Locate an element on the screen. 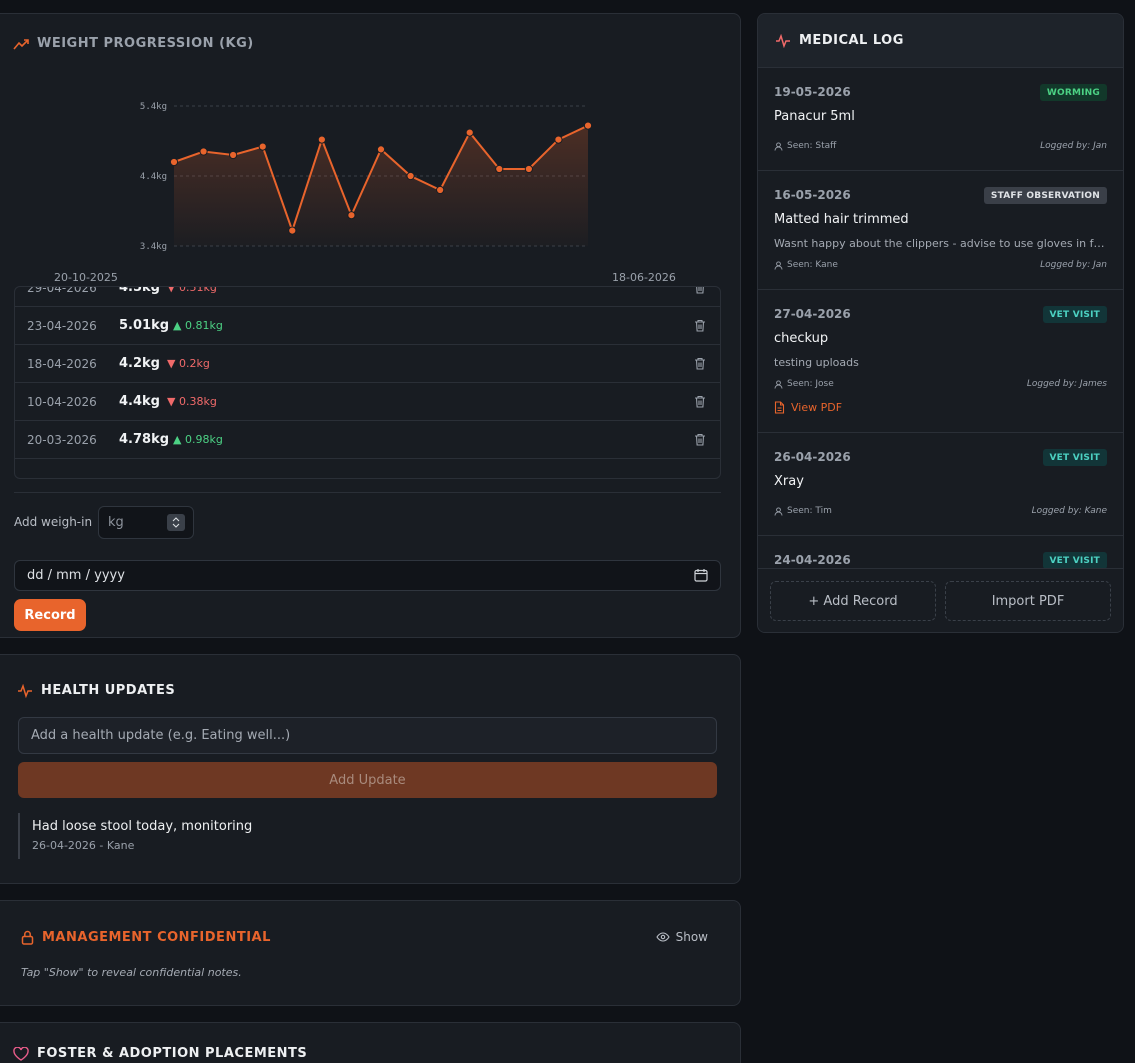 The height and width of the screenshot is (1063, 1135). medical-log-title-text: MEDICAL LOG is located at coordinates (851, 40).